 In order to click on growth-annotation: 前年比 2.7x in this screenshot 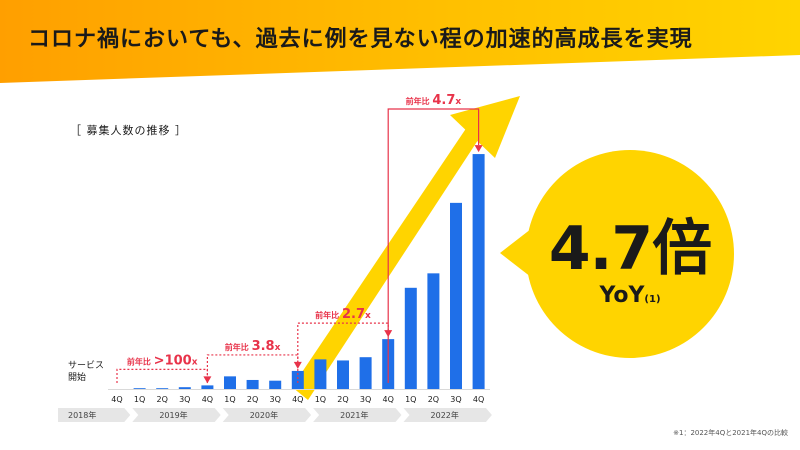, I will do `click(343, 314)`.